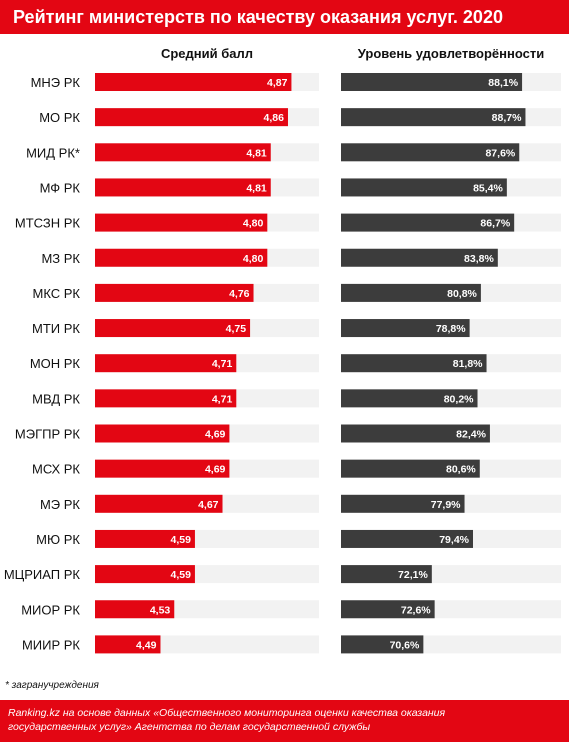  What do you see at coordinates (479, 259) in the screenshot?
I see `satisfaction-value-label: 83,8%` at bounding box center [479, 259].